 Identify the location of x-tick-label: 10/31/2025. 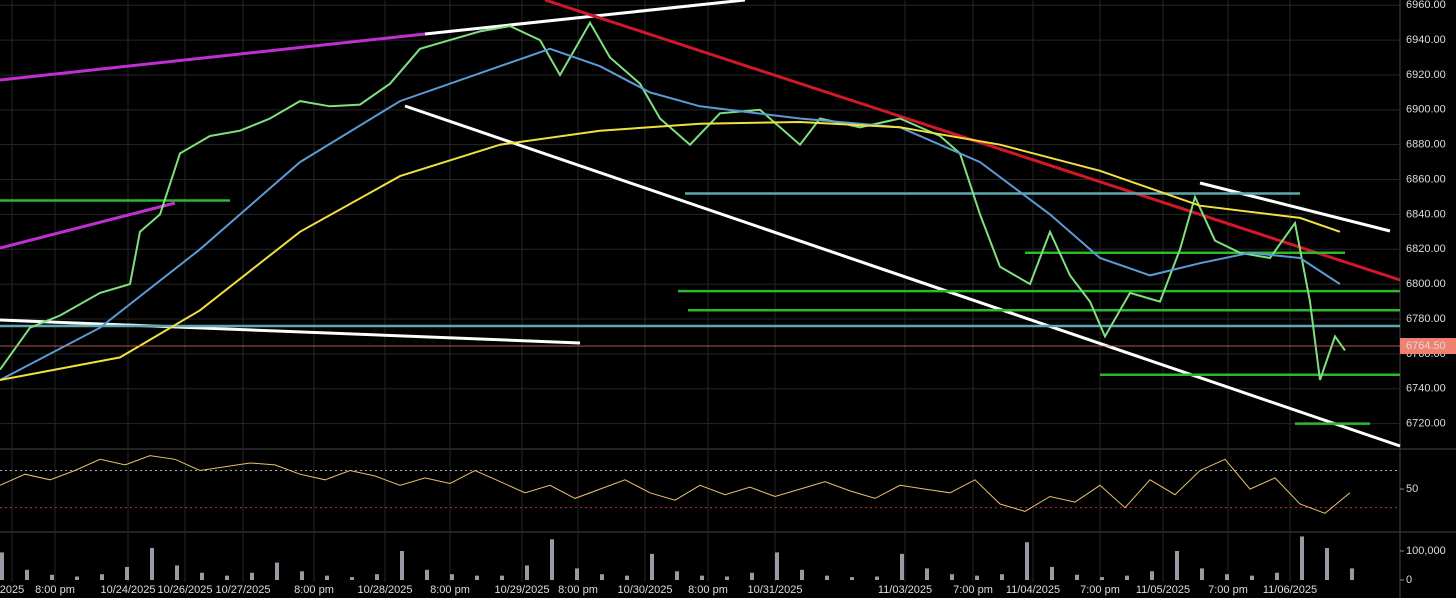
(774, 590).